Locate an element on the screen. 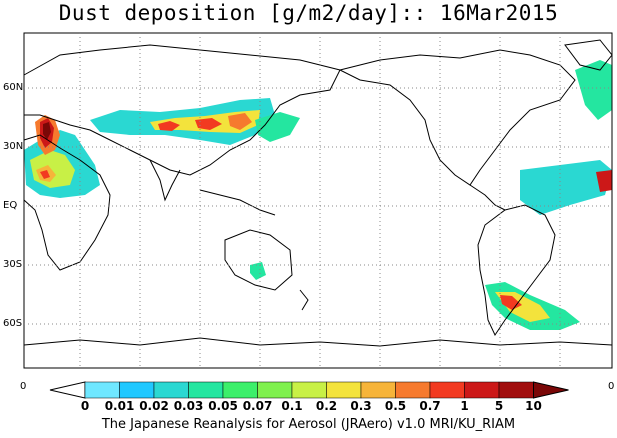 This screenshot has height=438, width=617. colorbar-tick-label: 5 is located at coordinates (499, 406).